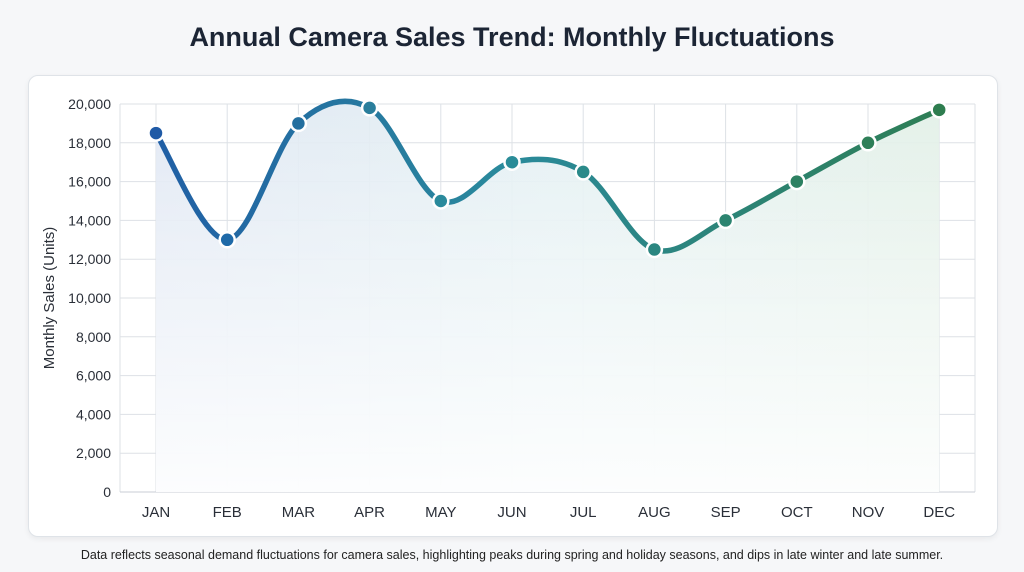 This screenshot has height=572, width=1024. What do you see at coordinates (93, 337) in the screenshot?
I see `y-tick-label: 8,000` at bounding box center [93, 337].